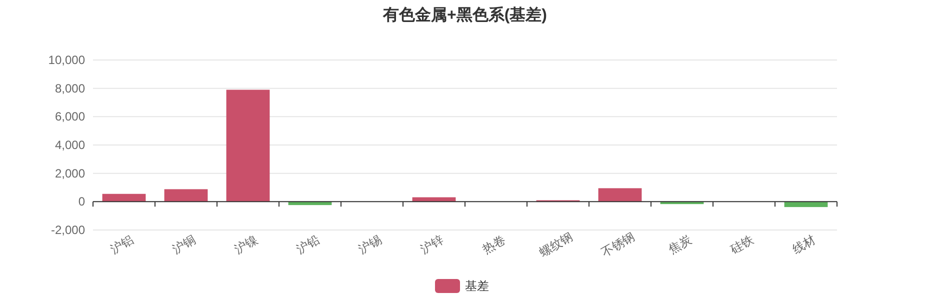 This screenshot has height=300, width=930. What do you see at coordinates (70, 117) in the screenshot?
I see `y-tick-label: 6,000` at bounding box center [70, 117].